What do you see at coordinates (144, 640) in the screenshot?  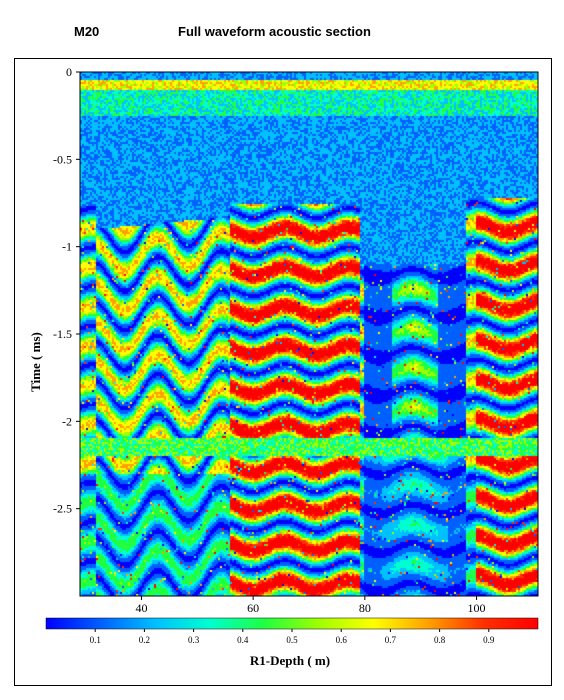 I see `colorbar-tick-label: 0.2` at bounding box center [144, 640].